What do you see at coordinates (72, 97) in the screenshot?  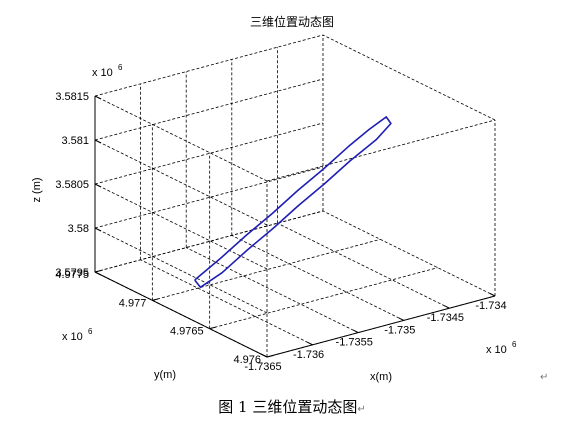 I see `z-tick-label-4: 3.5815` at bounding box center [72, 97].